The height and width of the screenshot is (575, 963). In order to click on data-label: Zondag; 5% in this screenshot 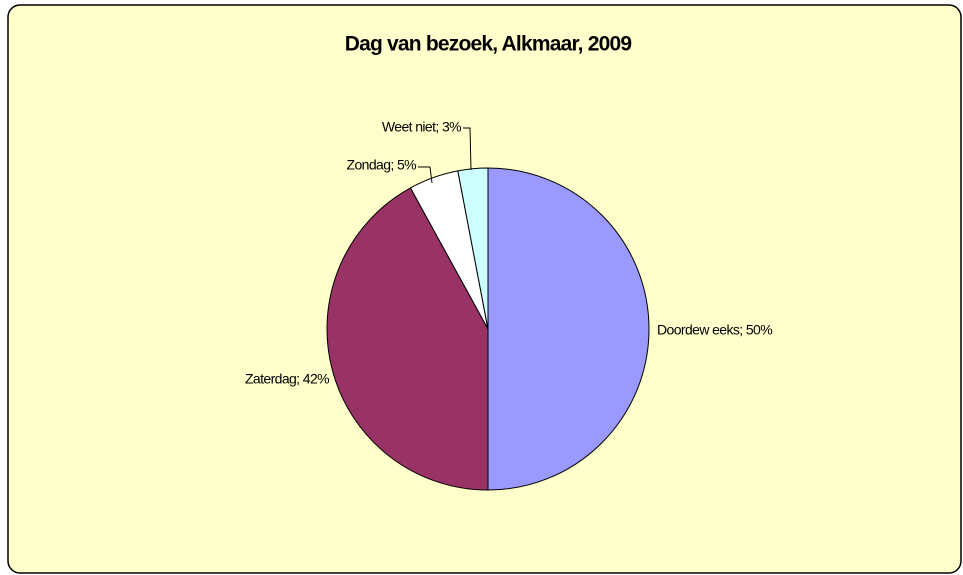, I will do `click(382, 165)`.